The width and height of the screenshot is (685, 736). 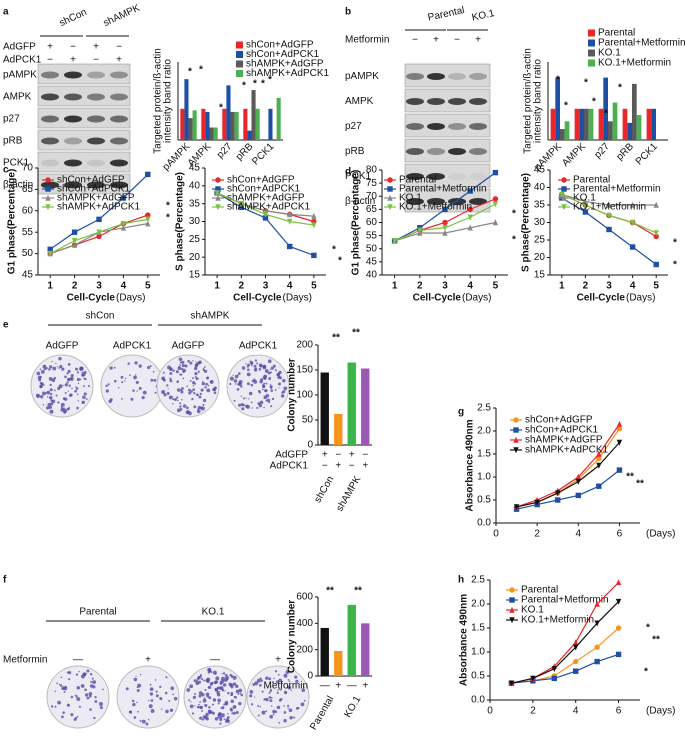 What do you see at coordinates (579, 534) in the screenshot?
I see `x-tick-label: 4` at bounding box center [579, 534].